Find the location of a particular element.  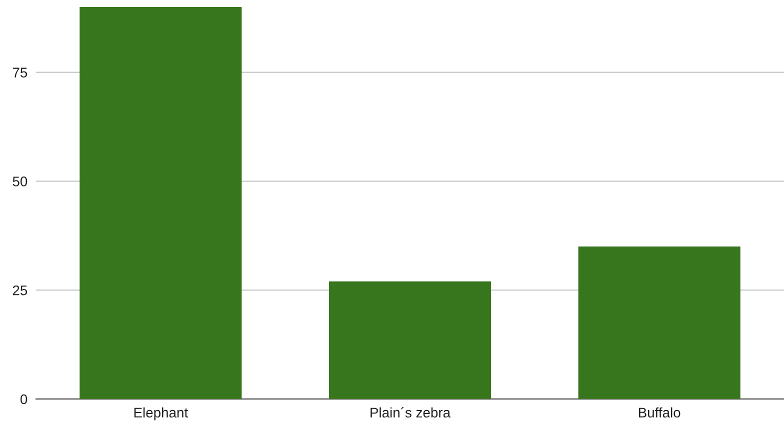

x-tick-label: Buffalo is located at coordinates (659, 412).